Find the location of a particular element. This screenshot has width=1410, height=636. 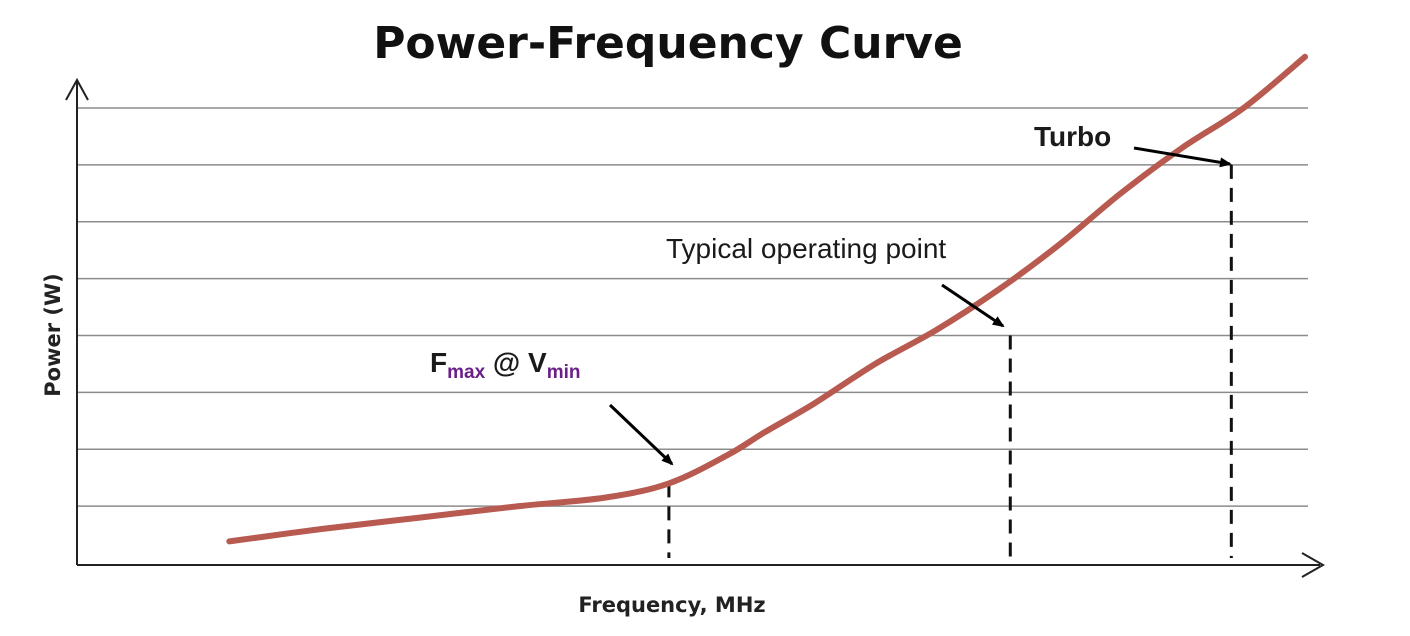

chart-title: Power-Frequency Curve is located at coordinates (668, 43).